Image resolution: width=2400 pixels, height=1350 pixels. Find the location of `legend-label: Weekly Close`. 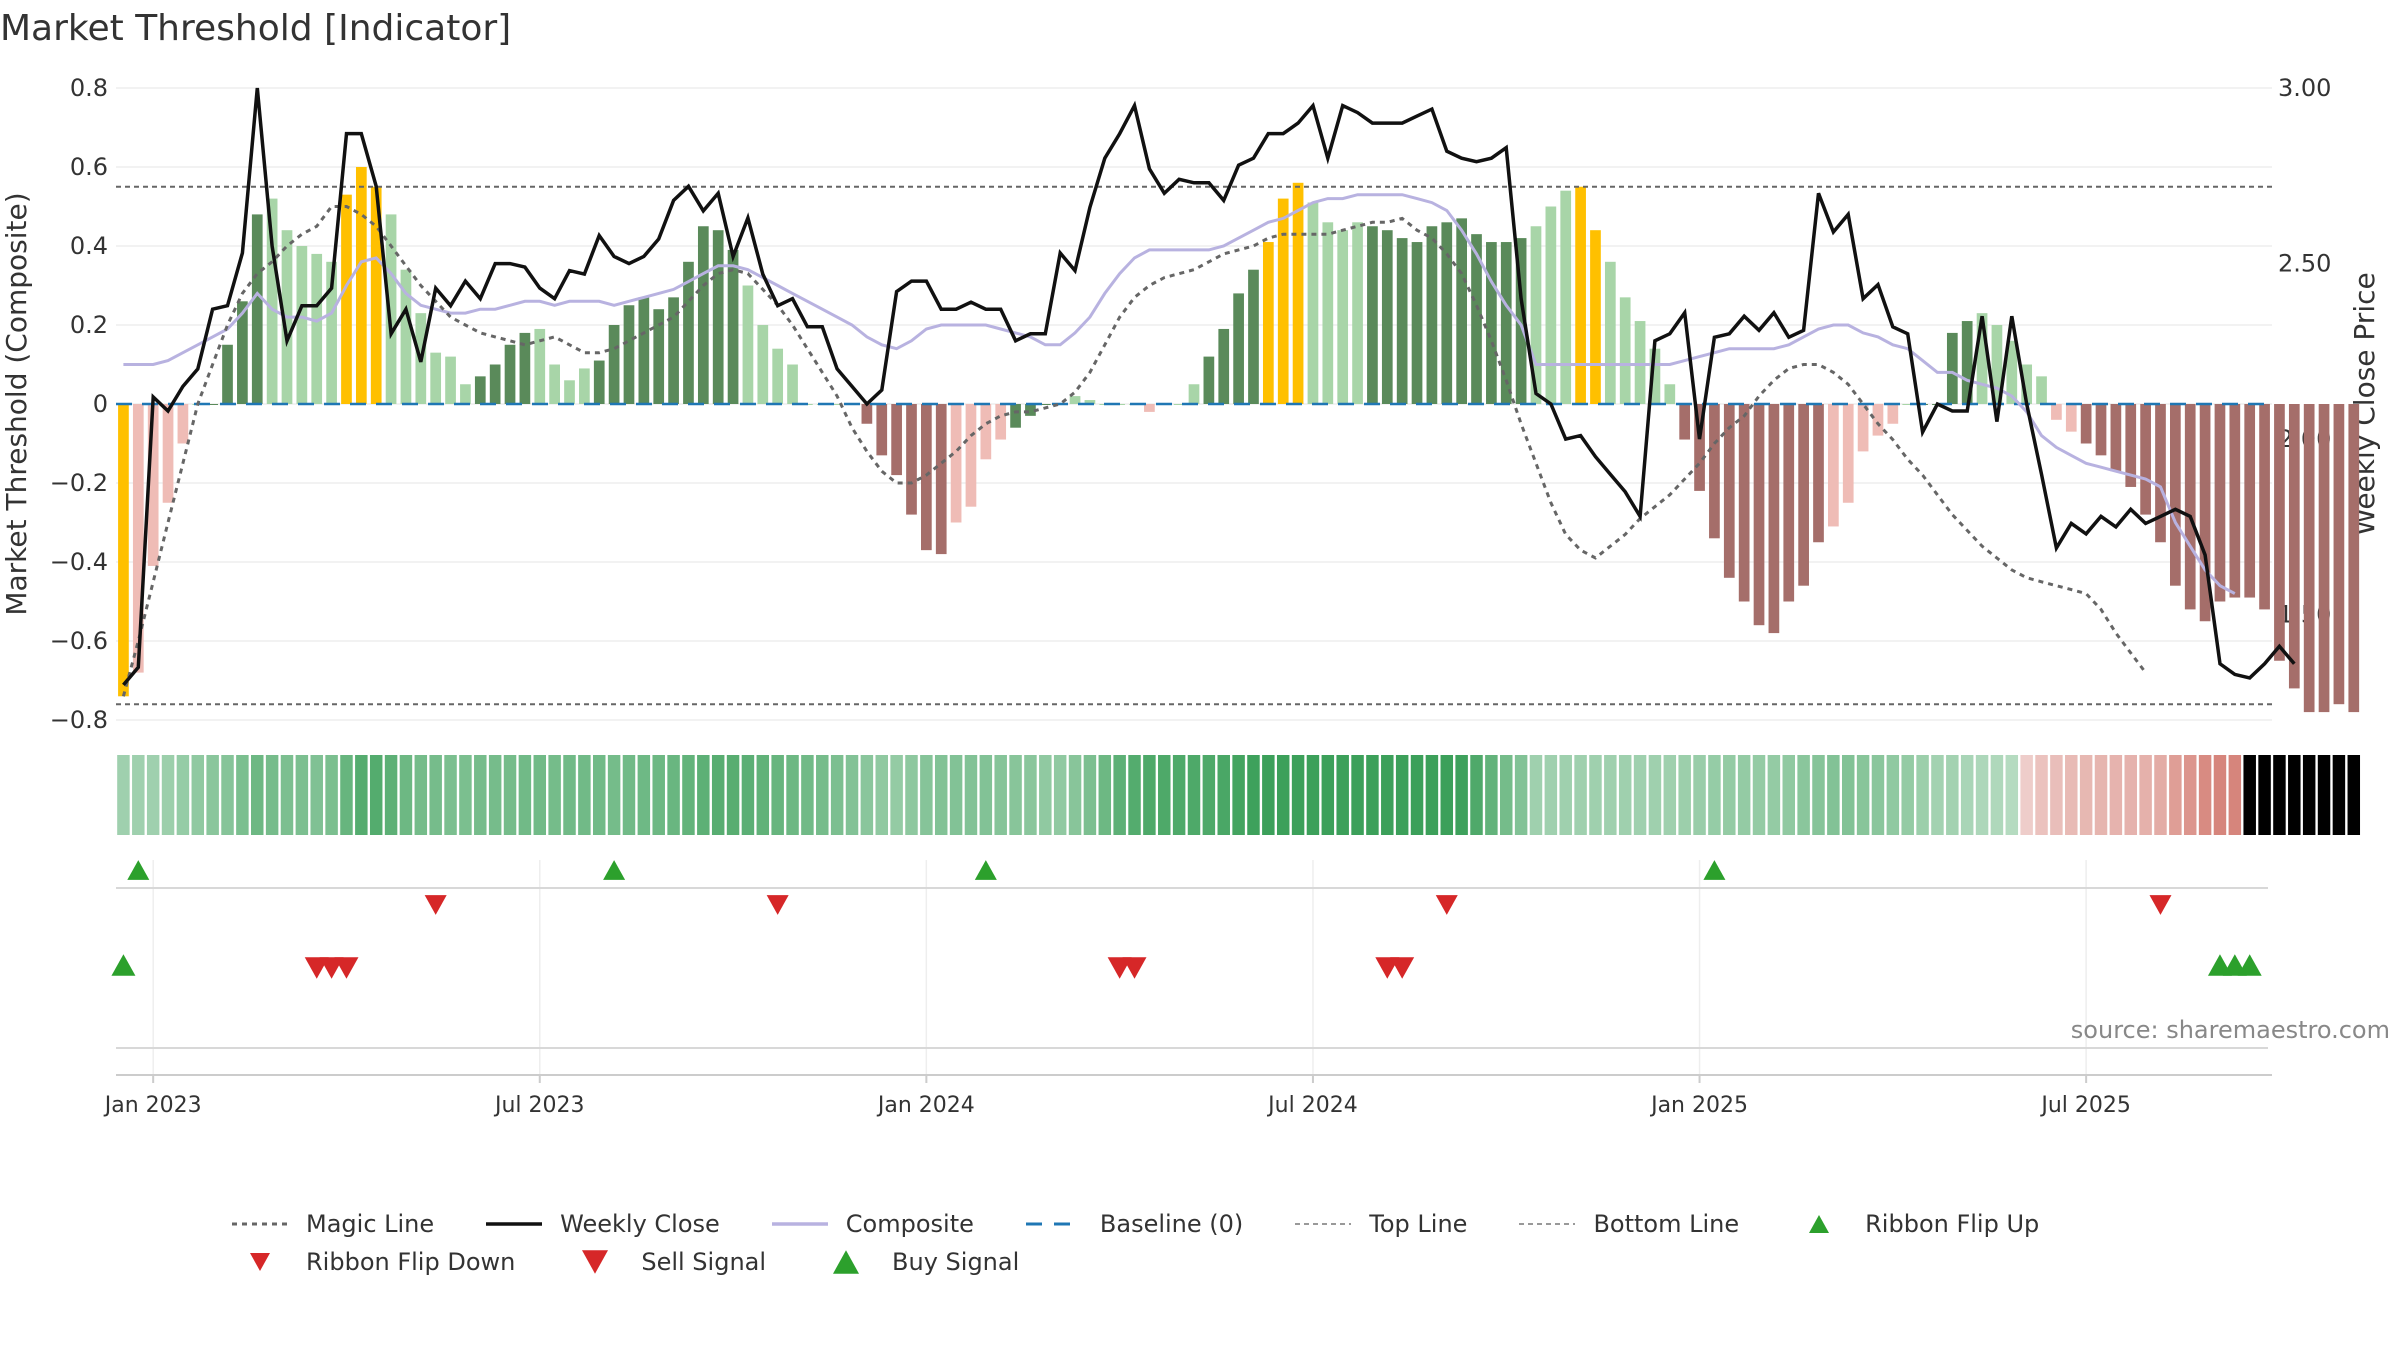

legend-label: Weekly Close is located at coordinates (640, 1224).